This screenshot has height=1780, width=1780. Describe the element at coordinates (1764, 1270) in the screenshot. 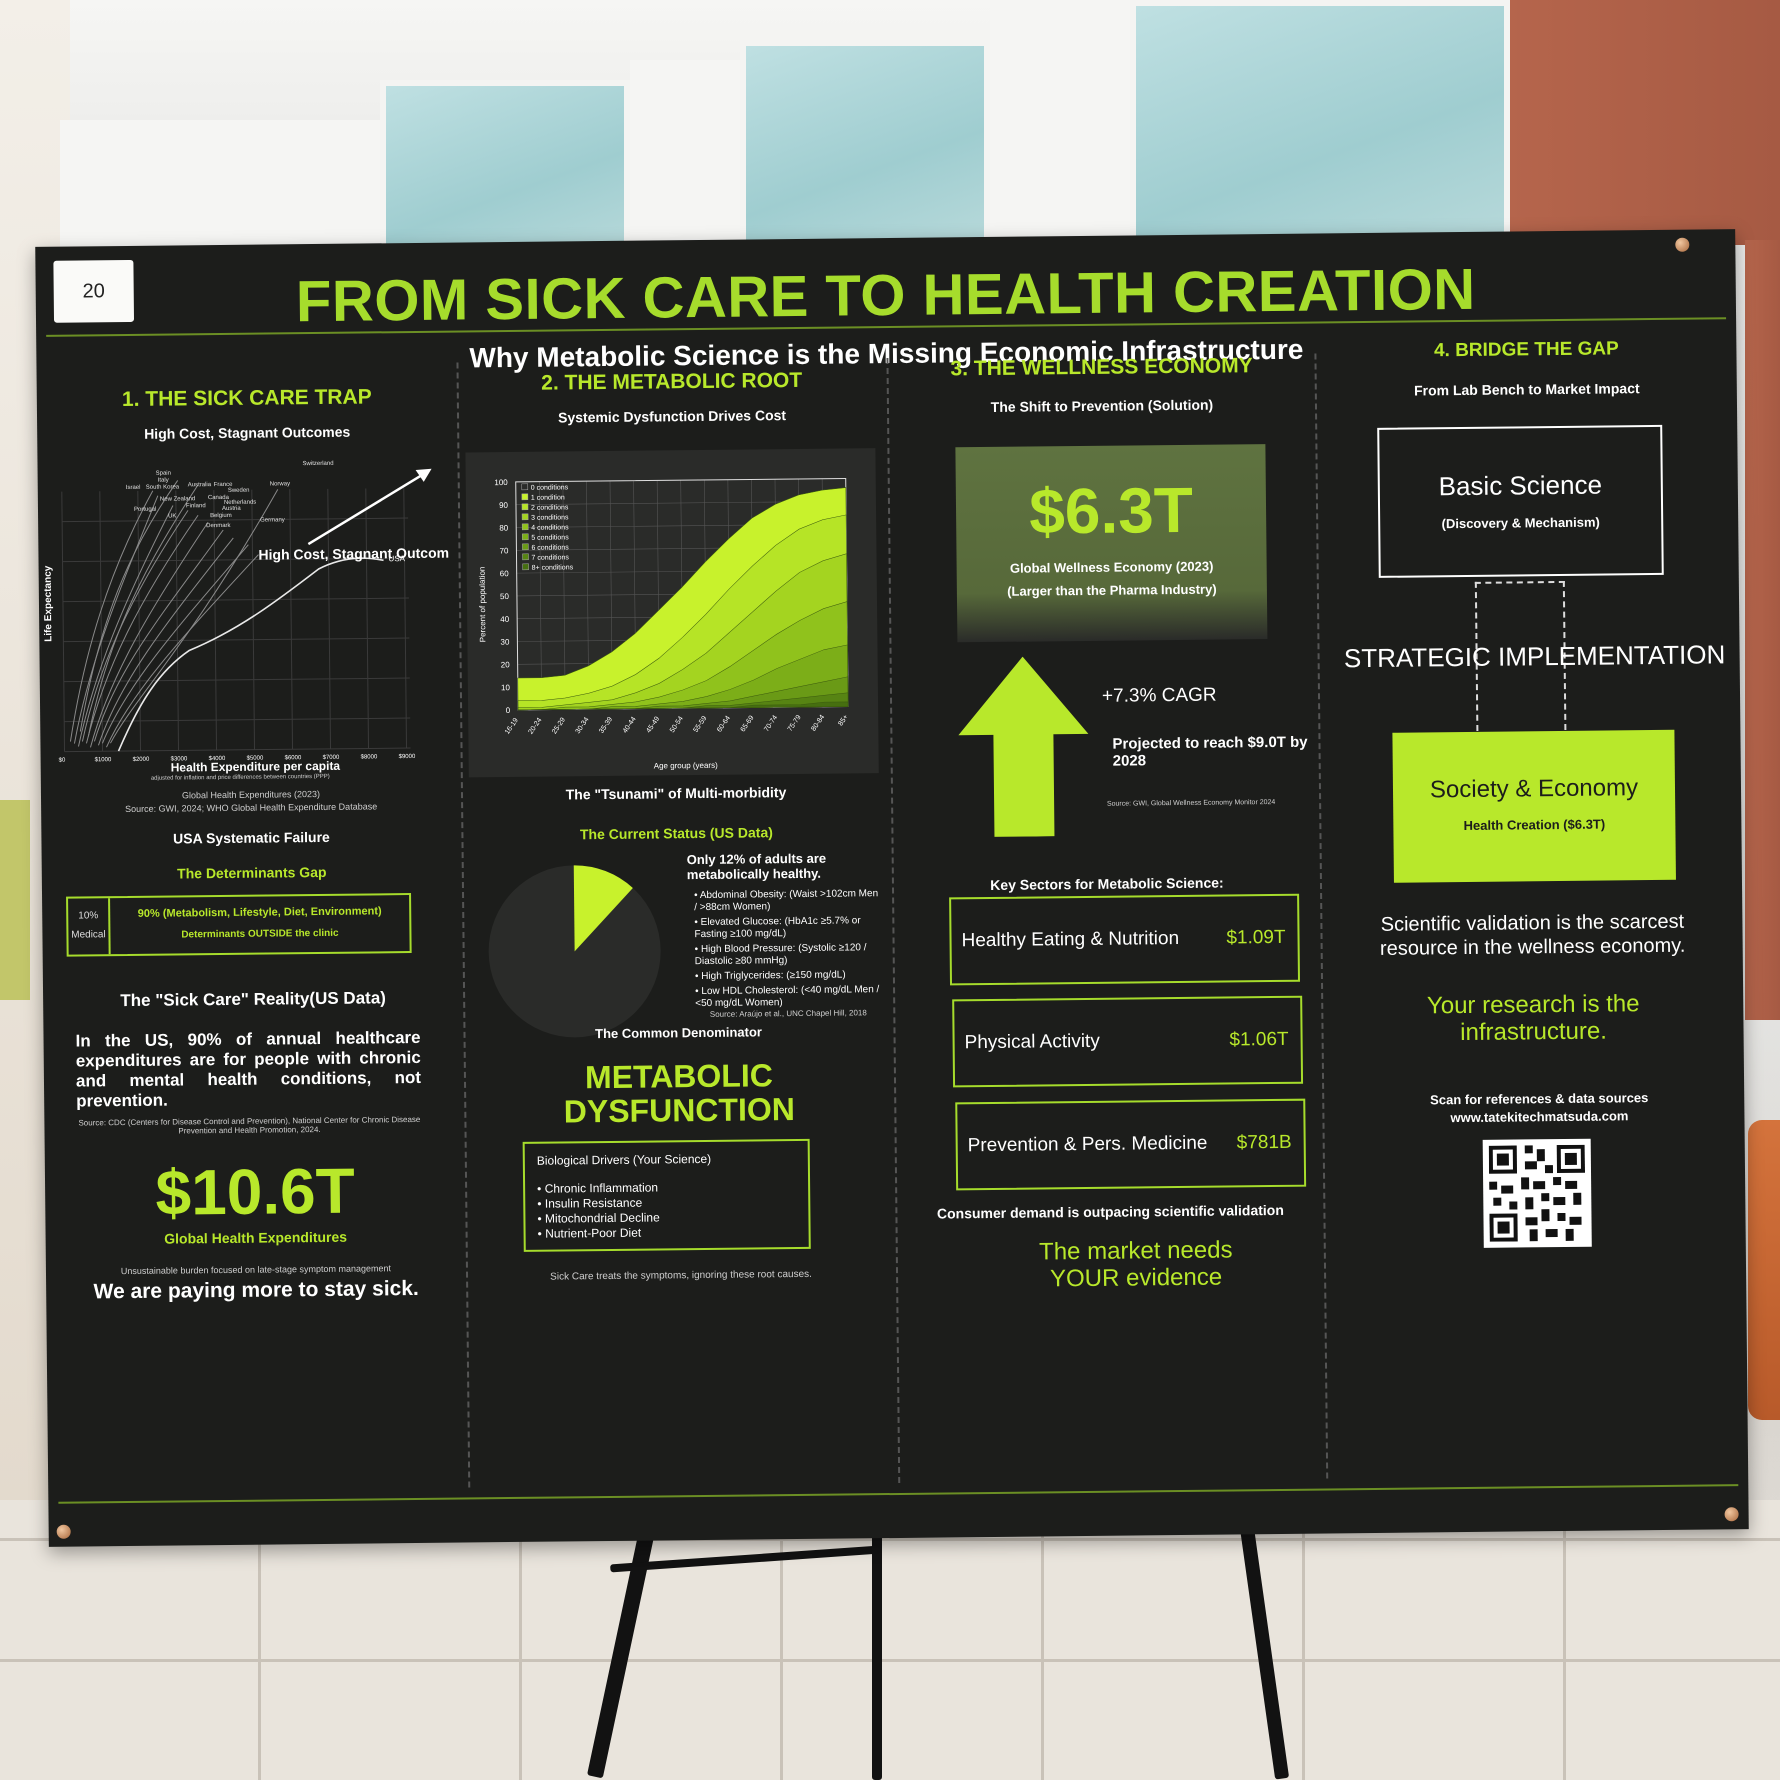

I see `orange-chair` at that location.